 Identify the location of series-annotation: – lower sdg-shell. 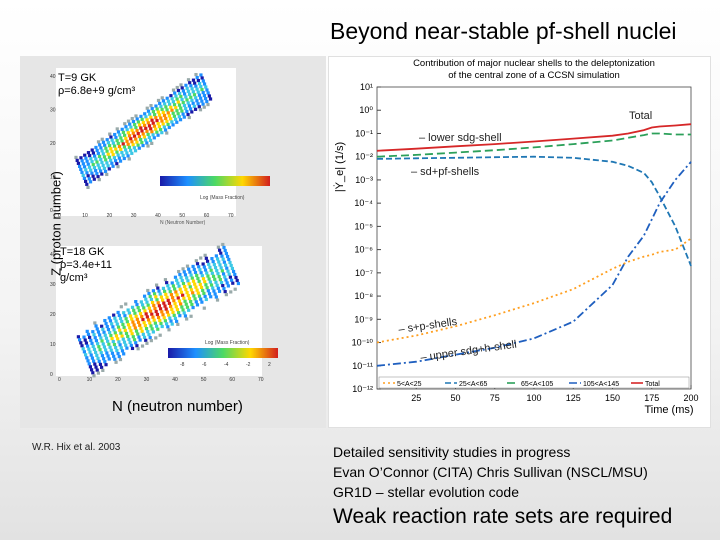
(460, 138).